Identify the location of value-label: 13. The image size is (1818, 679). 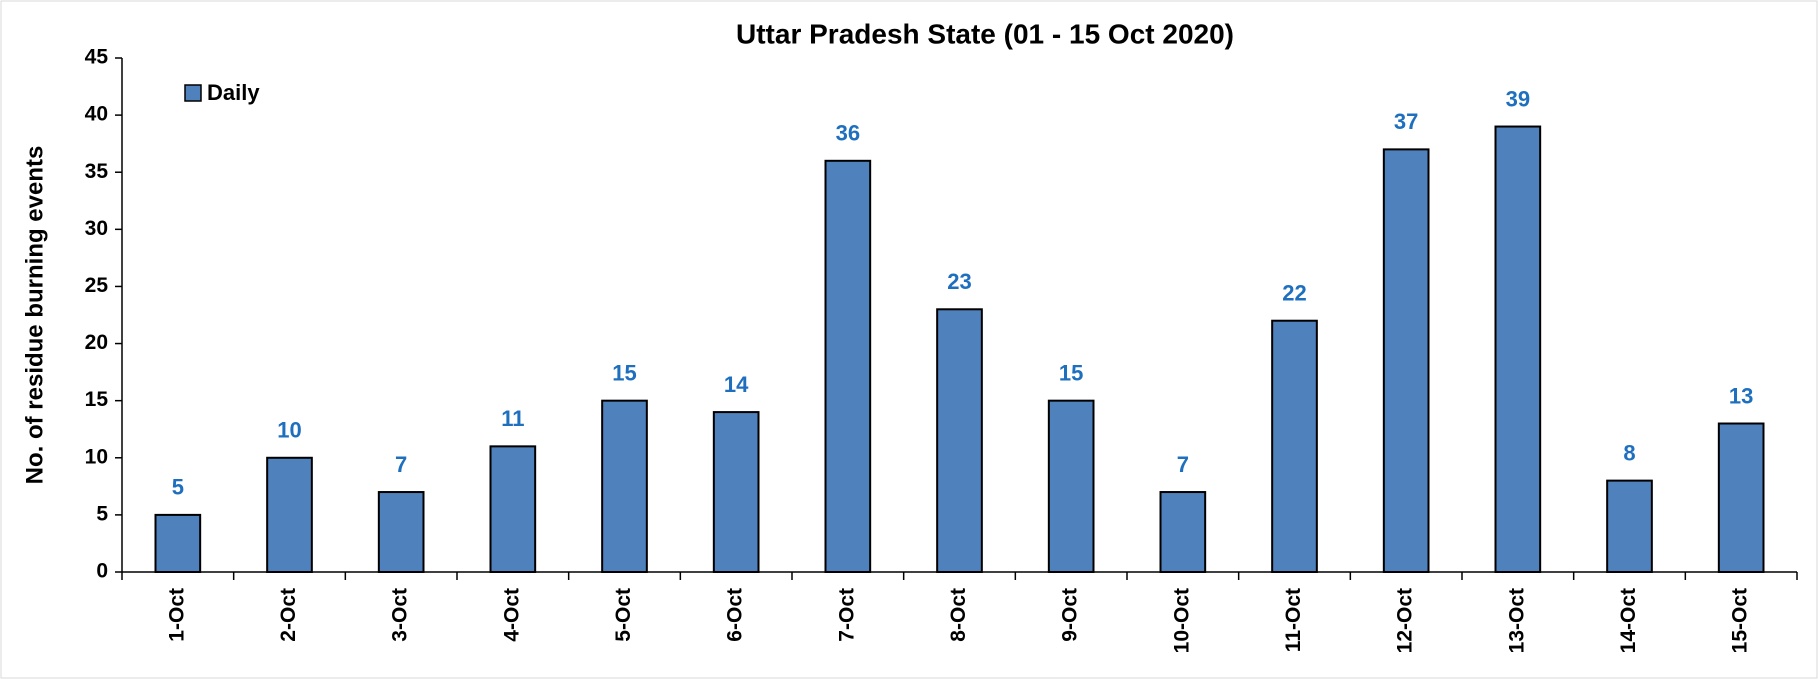
(1741, 395).